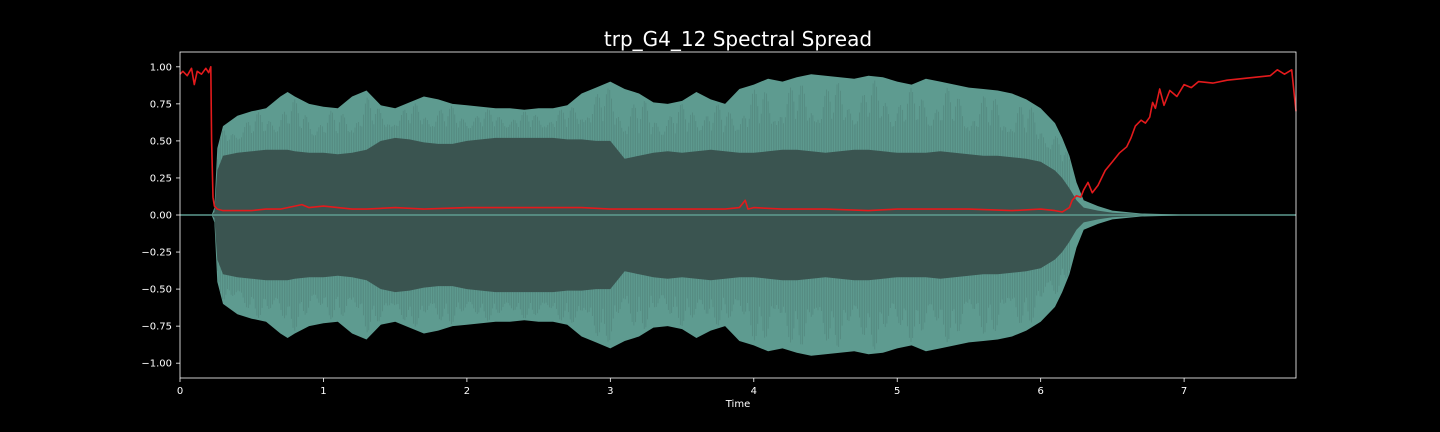 This screenshot has width=1440, height=432. What do you see at coordinates (682, 387) in the screenshot?
I see `x-axis-ticks: 0 1 2 3 4 5 6 7` at bounding box center [682, 387].